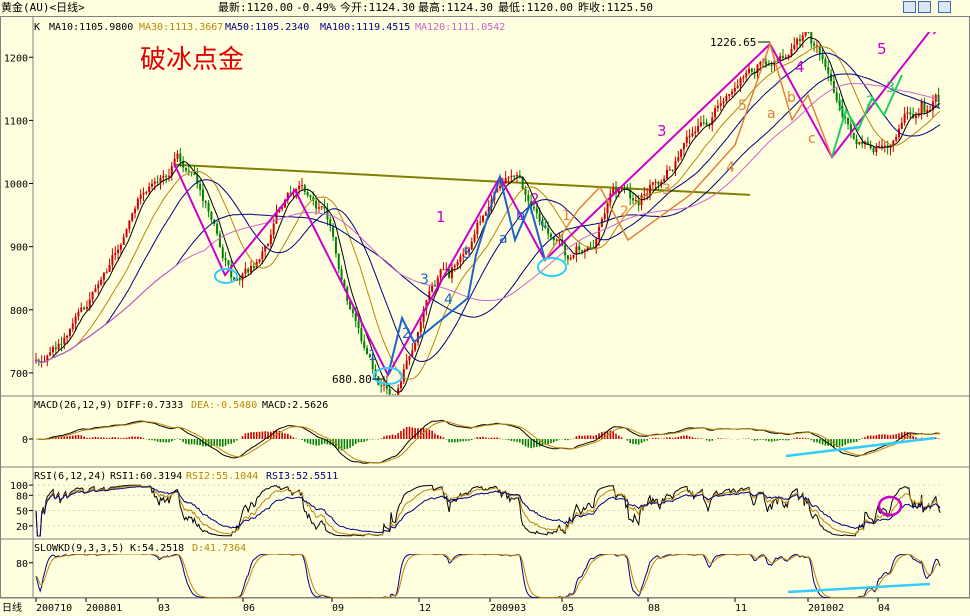 This screenshot has width=970, height=616. I want to click on instrument-label: 黄金(AU)<日线>, so click(43, 7).